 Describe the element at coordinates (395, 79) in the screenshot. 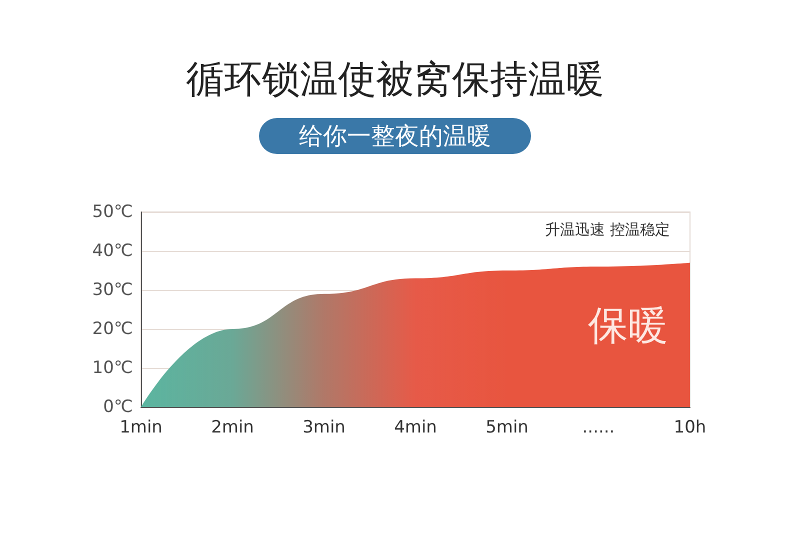

I see `chart-title: 循环锁温使被窝保持温暖` at that location.